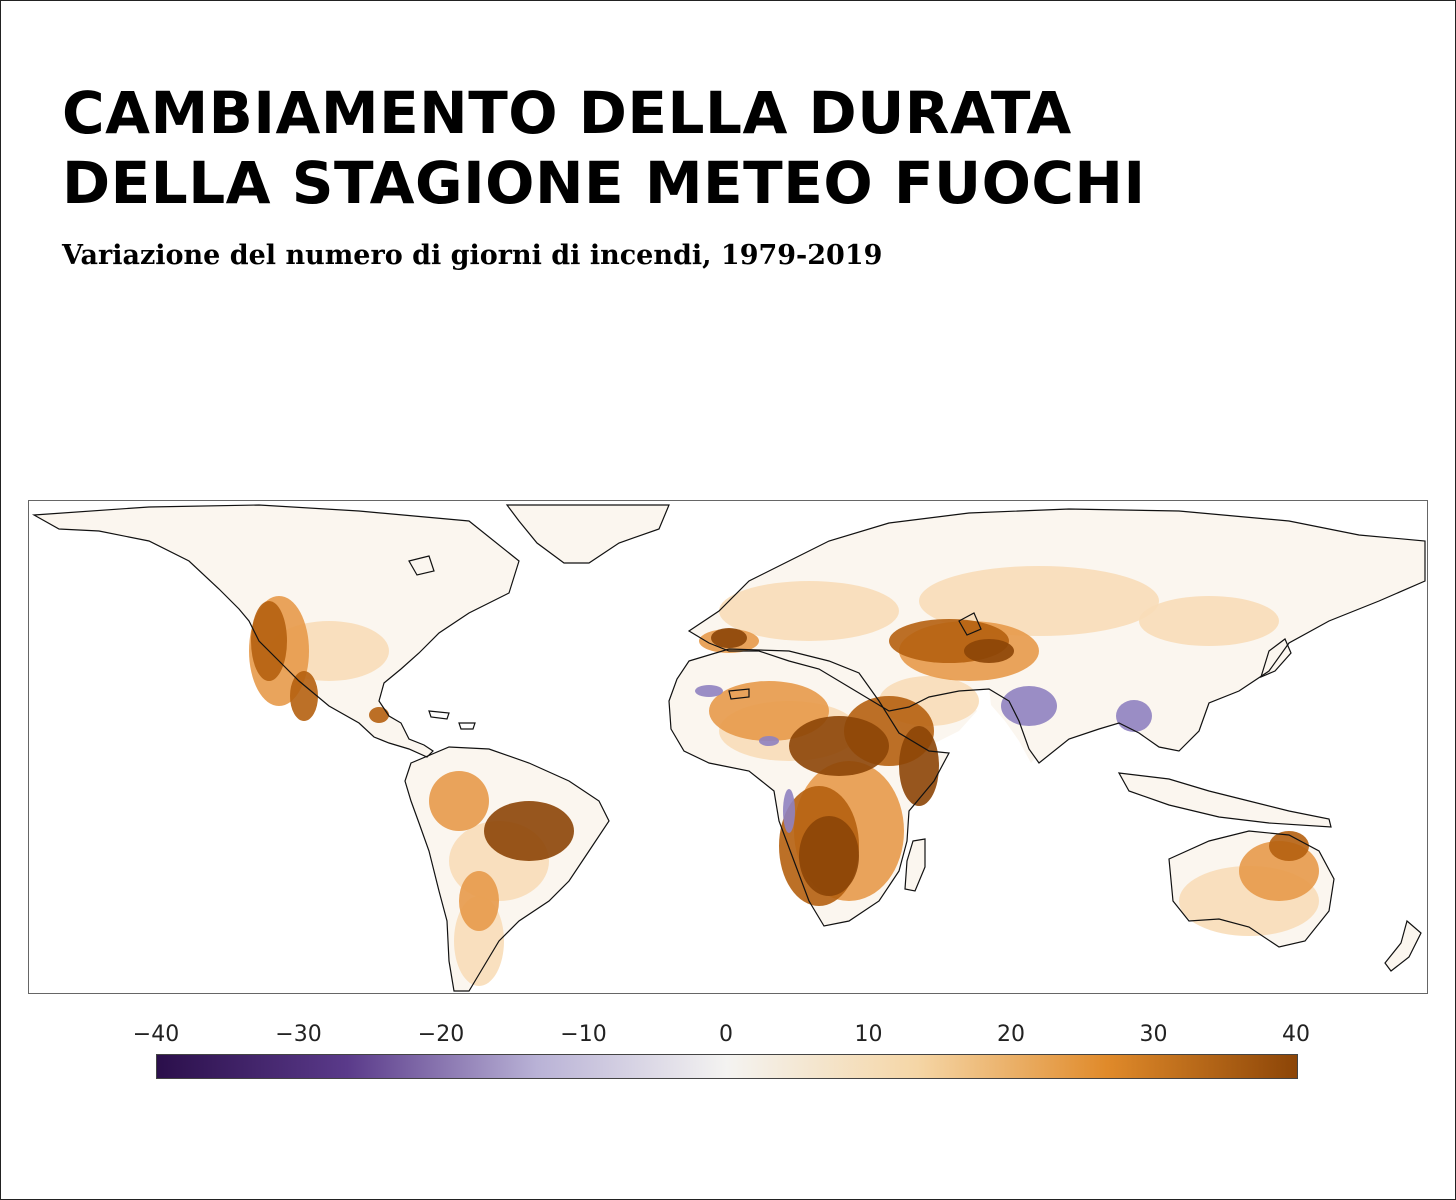 The image size is (1456, 1200). I want to click on colorbar-tick: −10, so click(583, 1034).